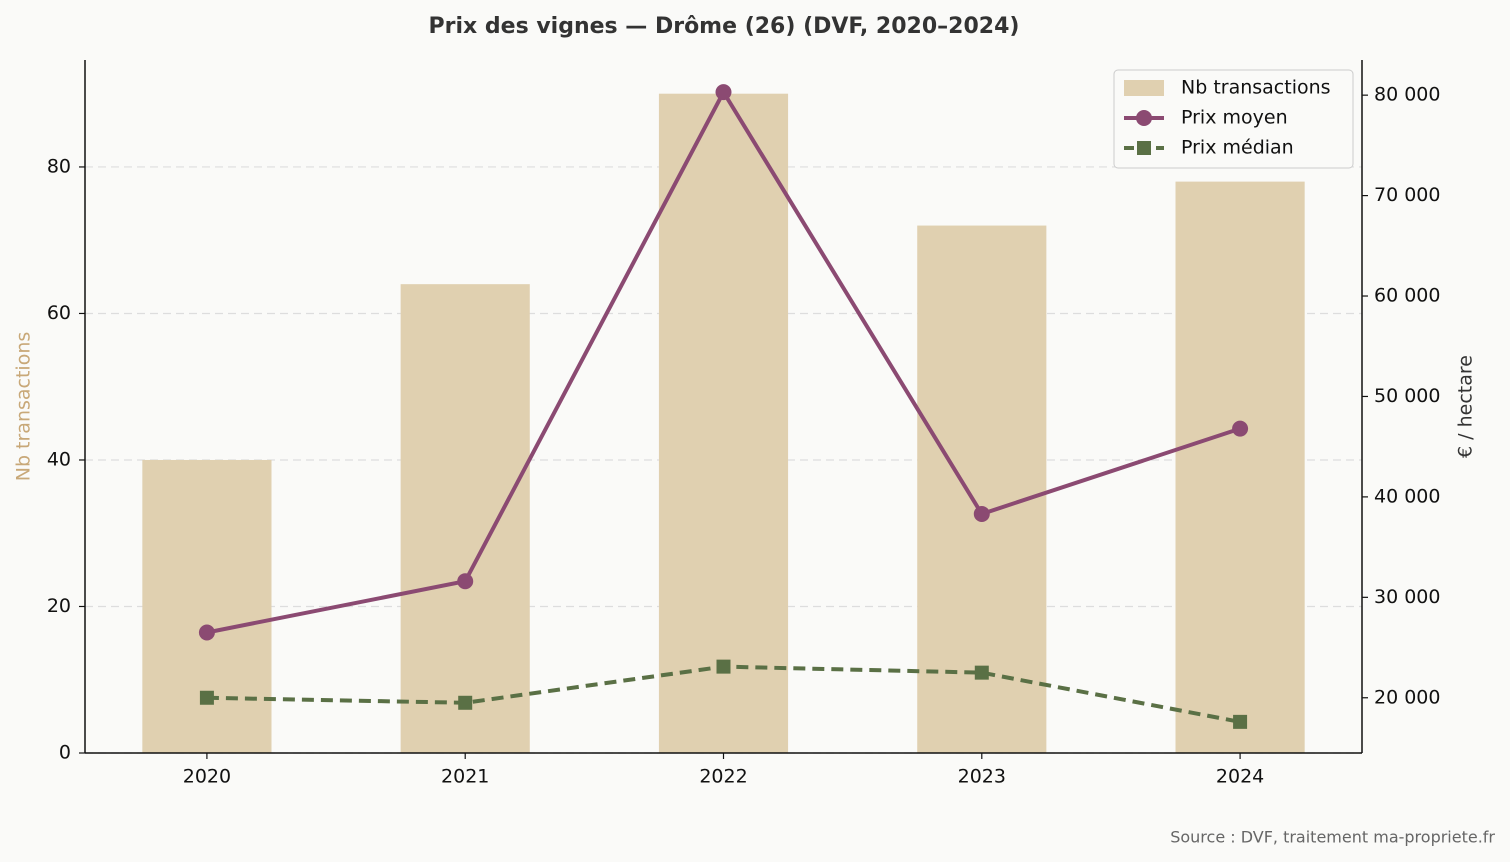  I want to click on y-tick-label: 80, so click(59, 166).